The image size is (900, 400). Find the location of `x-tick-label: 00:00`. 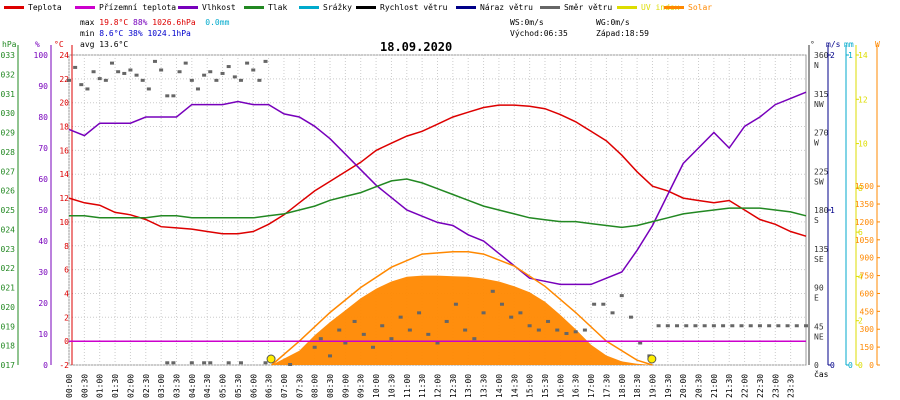

x-tick-label: 00:00 is located at coordinates (69, 386).